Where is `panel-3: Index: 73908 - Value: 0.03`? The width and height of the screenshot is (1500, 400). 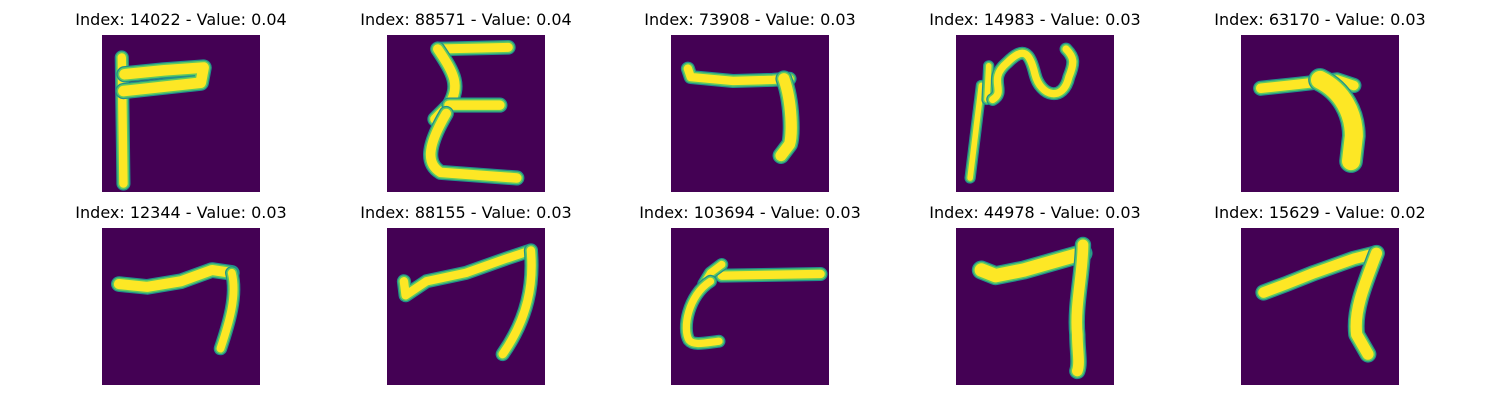 panel-3: Index: 73908 - Value: 0.03 is located at coordinates (750, 105).